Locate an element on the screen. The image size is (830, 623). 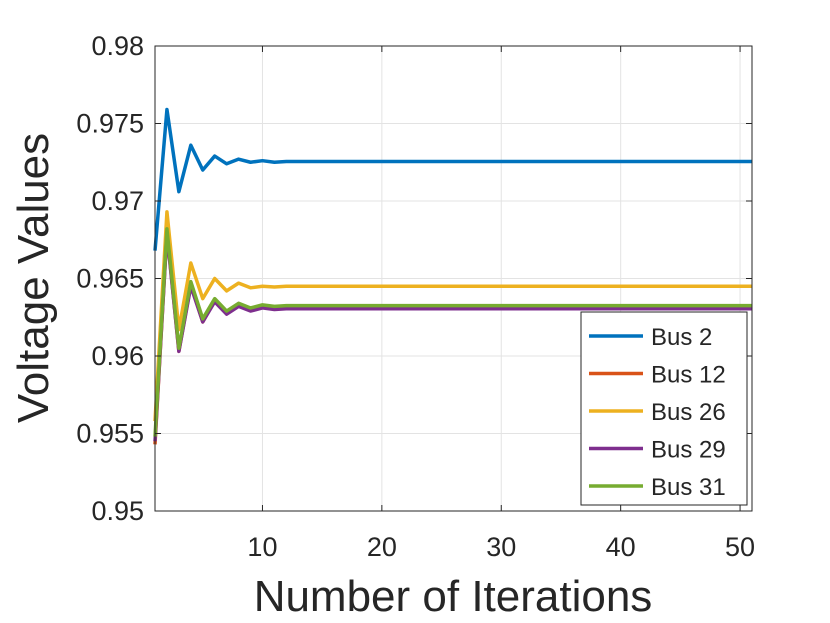
legend-label: Bus 12 is located at coordinates (688, 375).